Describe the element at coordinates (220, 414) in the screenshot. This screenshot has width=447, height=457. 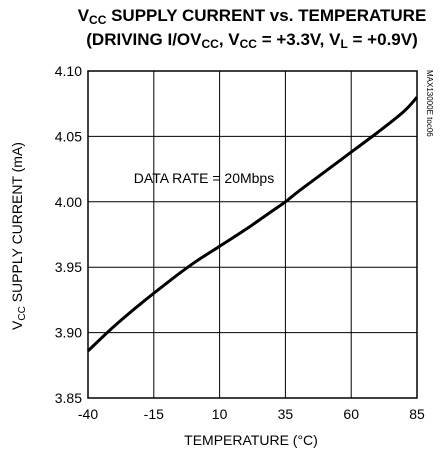
I see `x-tick-label: 10` at that location.